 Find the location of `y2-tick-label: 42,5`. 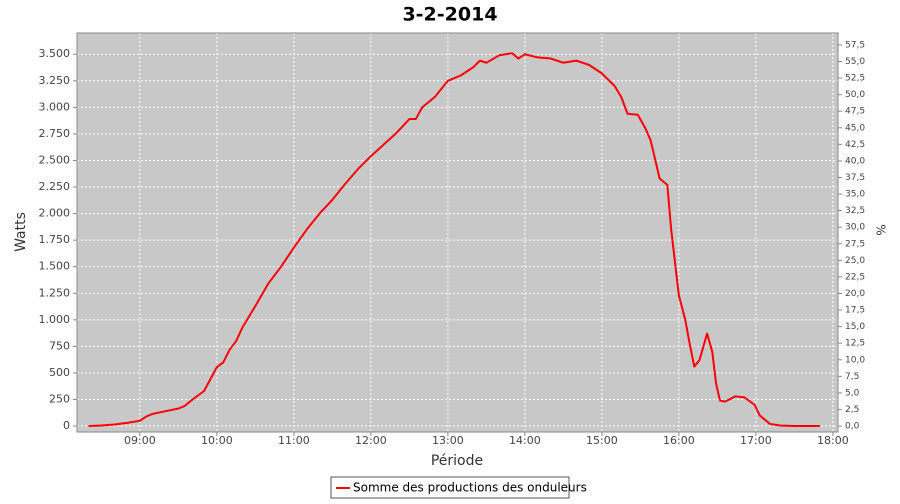

y2-tick-label: 42,5 is located at coordinates (855, 145).